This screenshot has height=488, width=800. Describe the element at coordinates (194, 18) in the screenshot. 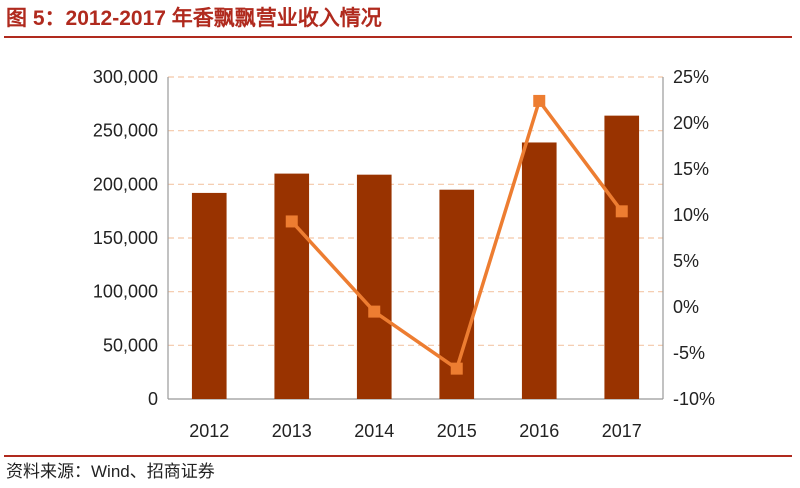

I see `figure-title: 图 5：2012-2017 年香飘飘营业收入情况` at that location.